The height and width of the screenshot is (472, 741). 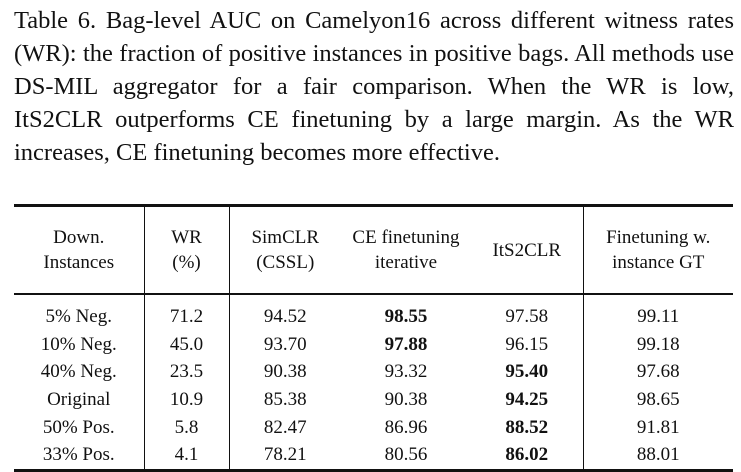 I want to click on table-cell: 97.68, so click(x=658, y=372).